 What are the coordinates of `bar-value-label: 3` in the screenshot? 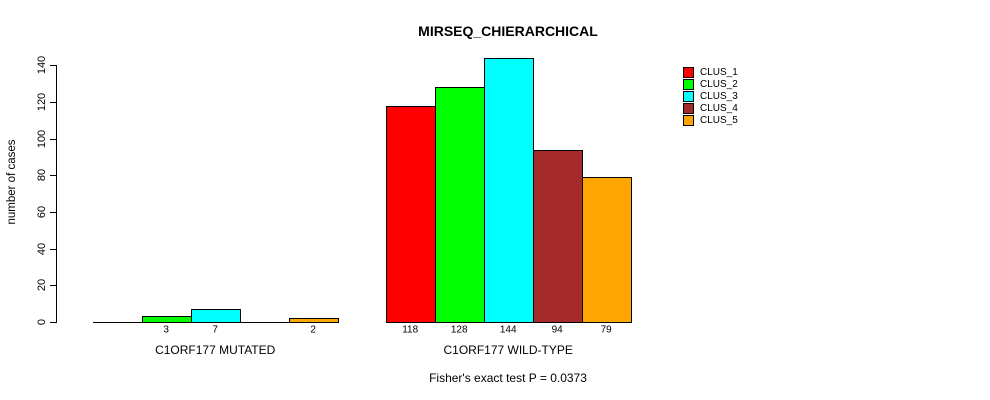 It's located at (166, 330).